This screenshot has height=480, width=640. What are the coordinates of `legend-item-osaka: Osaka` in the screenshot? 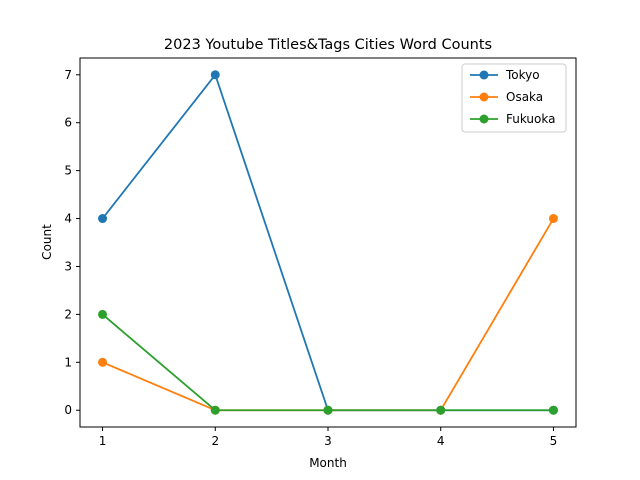 It's located at (506, 97).